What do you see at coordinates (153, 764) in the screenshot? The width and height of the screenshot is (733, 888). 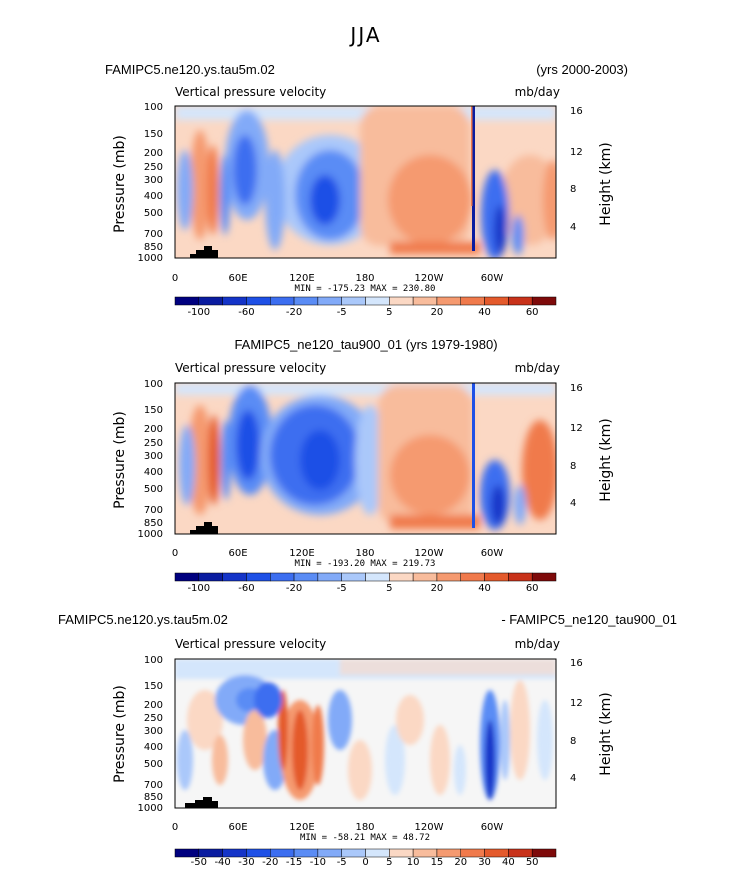 I see `p3-ytick: 500` at bounding box center [153, 764].